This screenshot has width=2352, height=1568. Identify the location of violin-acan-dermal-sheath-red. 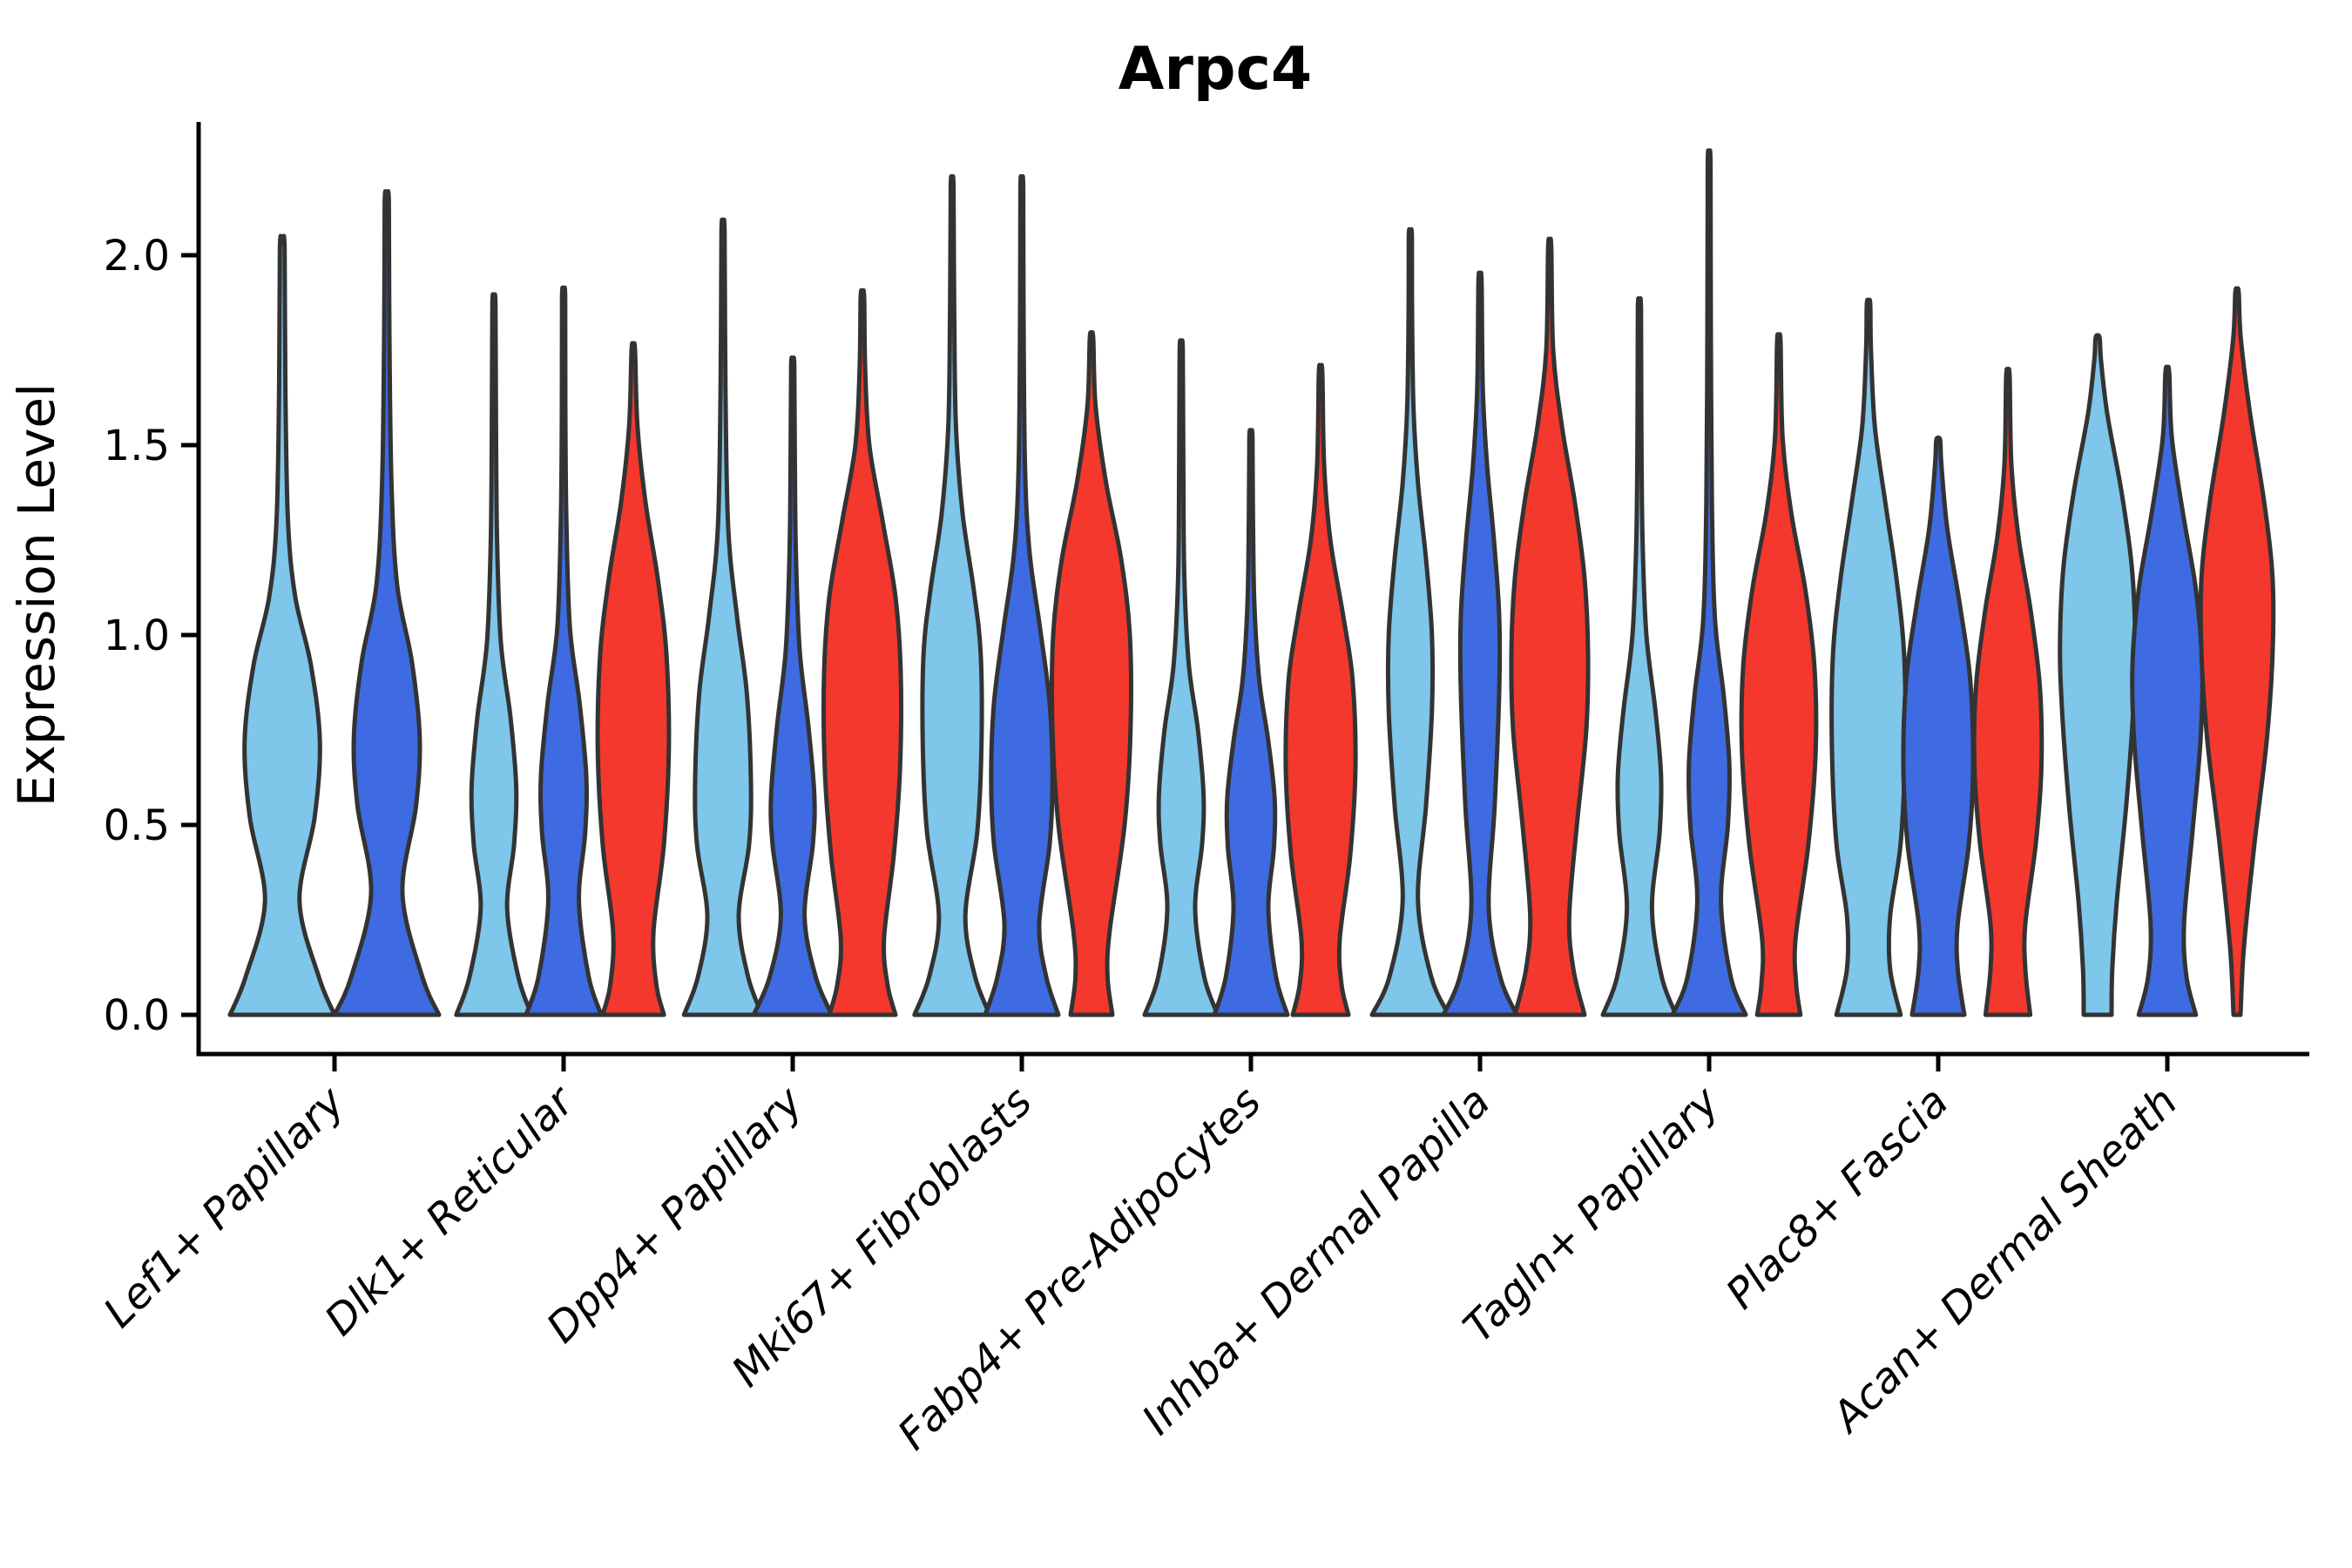
(2237, 651).